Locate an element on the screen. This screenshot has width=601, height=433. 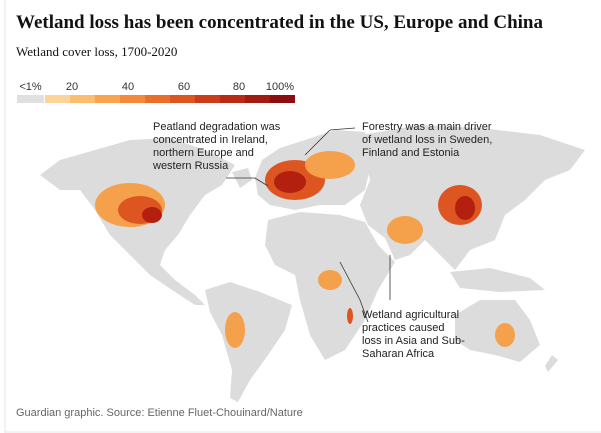
legend-label: 60 is located at coordinates (184, 87).